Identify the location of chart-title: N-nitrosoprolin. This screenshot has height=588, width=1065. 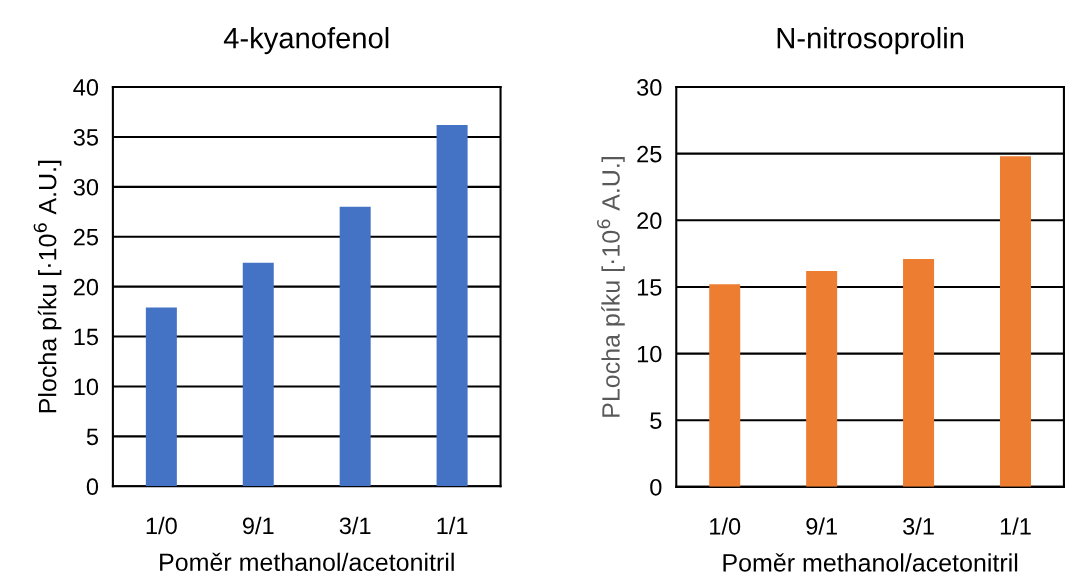
(870, 41).